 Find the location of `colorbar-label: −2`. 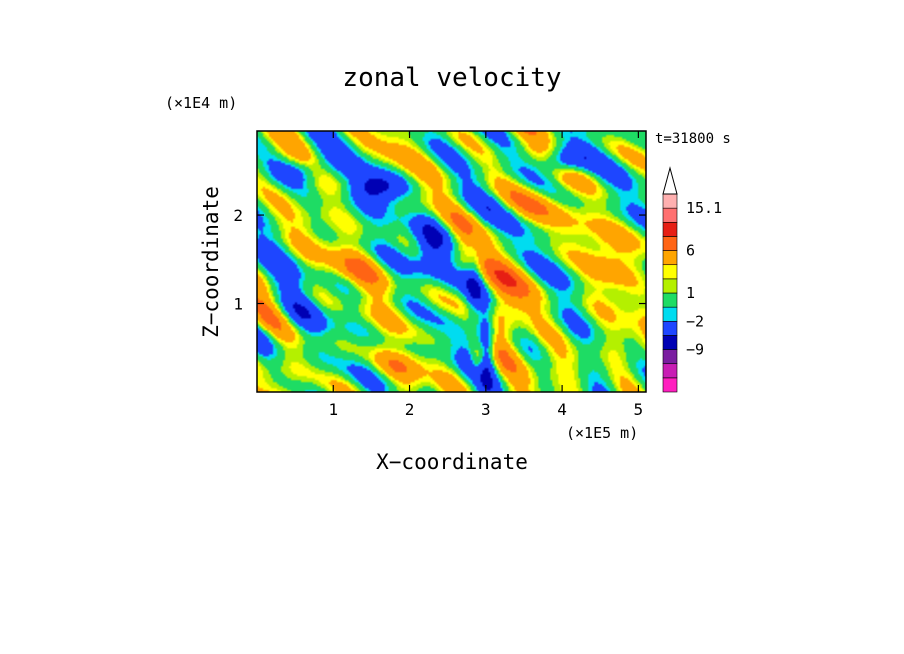

colorbar-label: −2 is located at coordinates (695, 321).